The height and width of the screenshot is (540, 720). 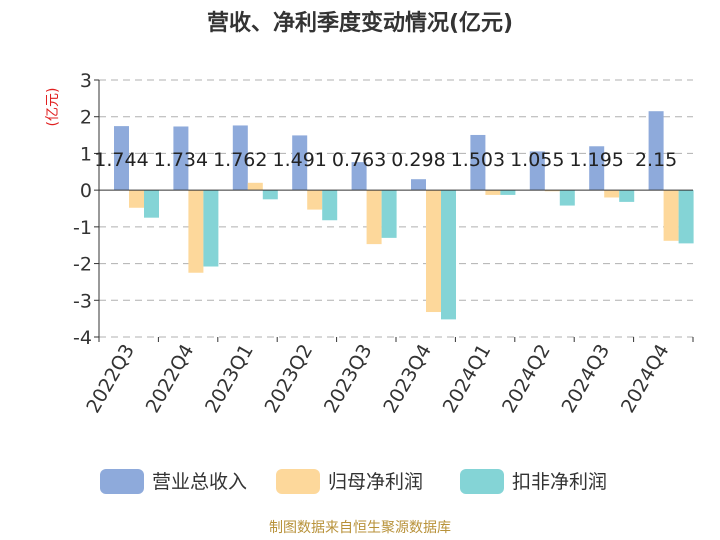 What do you see at coordinates (389, 214) in the screenshot?
I see `bar-deducted-net-profit-2023Q3` at bounding box center [389, 214].